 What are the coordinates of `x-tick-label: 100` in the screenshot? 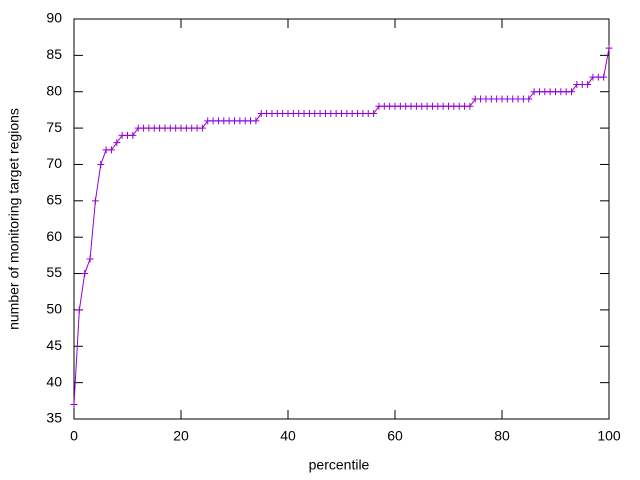 It's located at (609, 436).